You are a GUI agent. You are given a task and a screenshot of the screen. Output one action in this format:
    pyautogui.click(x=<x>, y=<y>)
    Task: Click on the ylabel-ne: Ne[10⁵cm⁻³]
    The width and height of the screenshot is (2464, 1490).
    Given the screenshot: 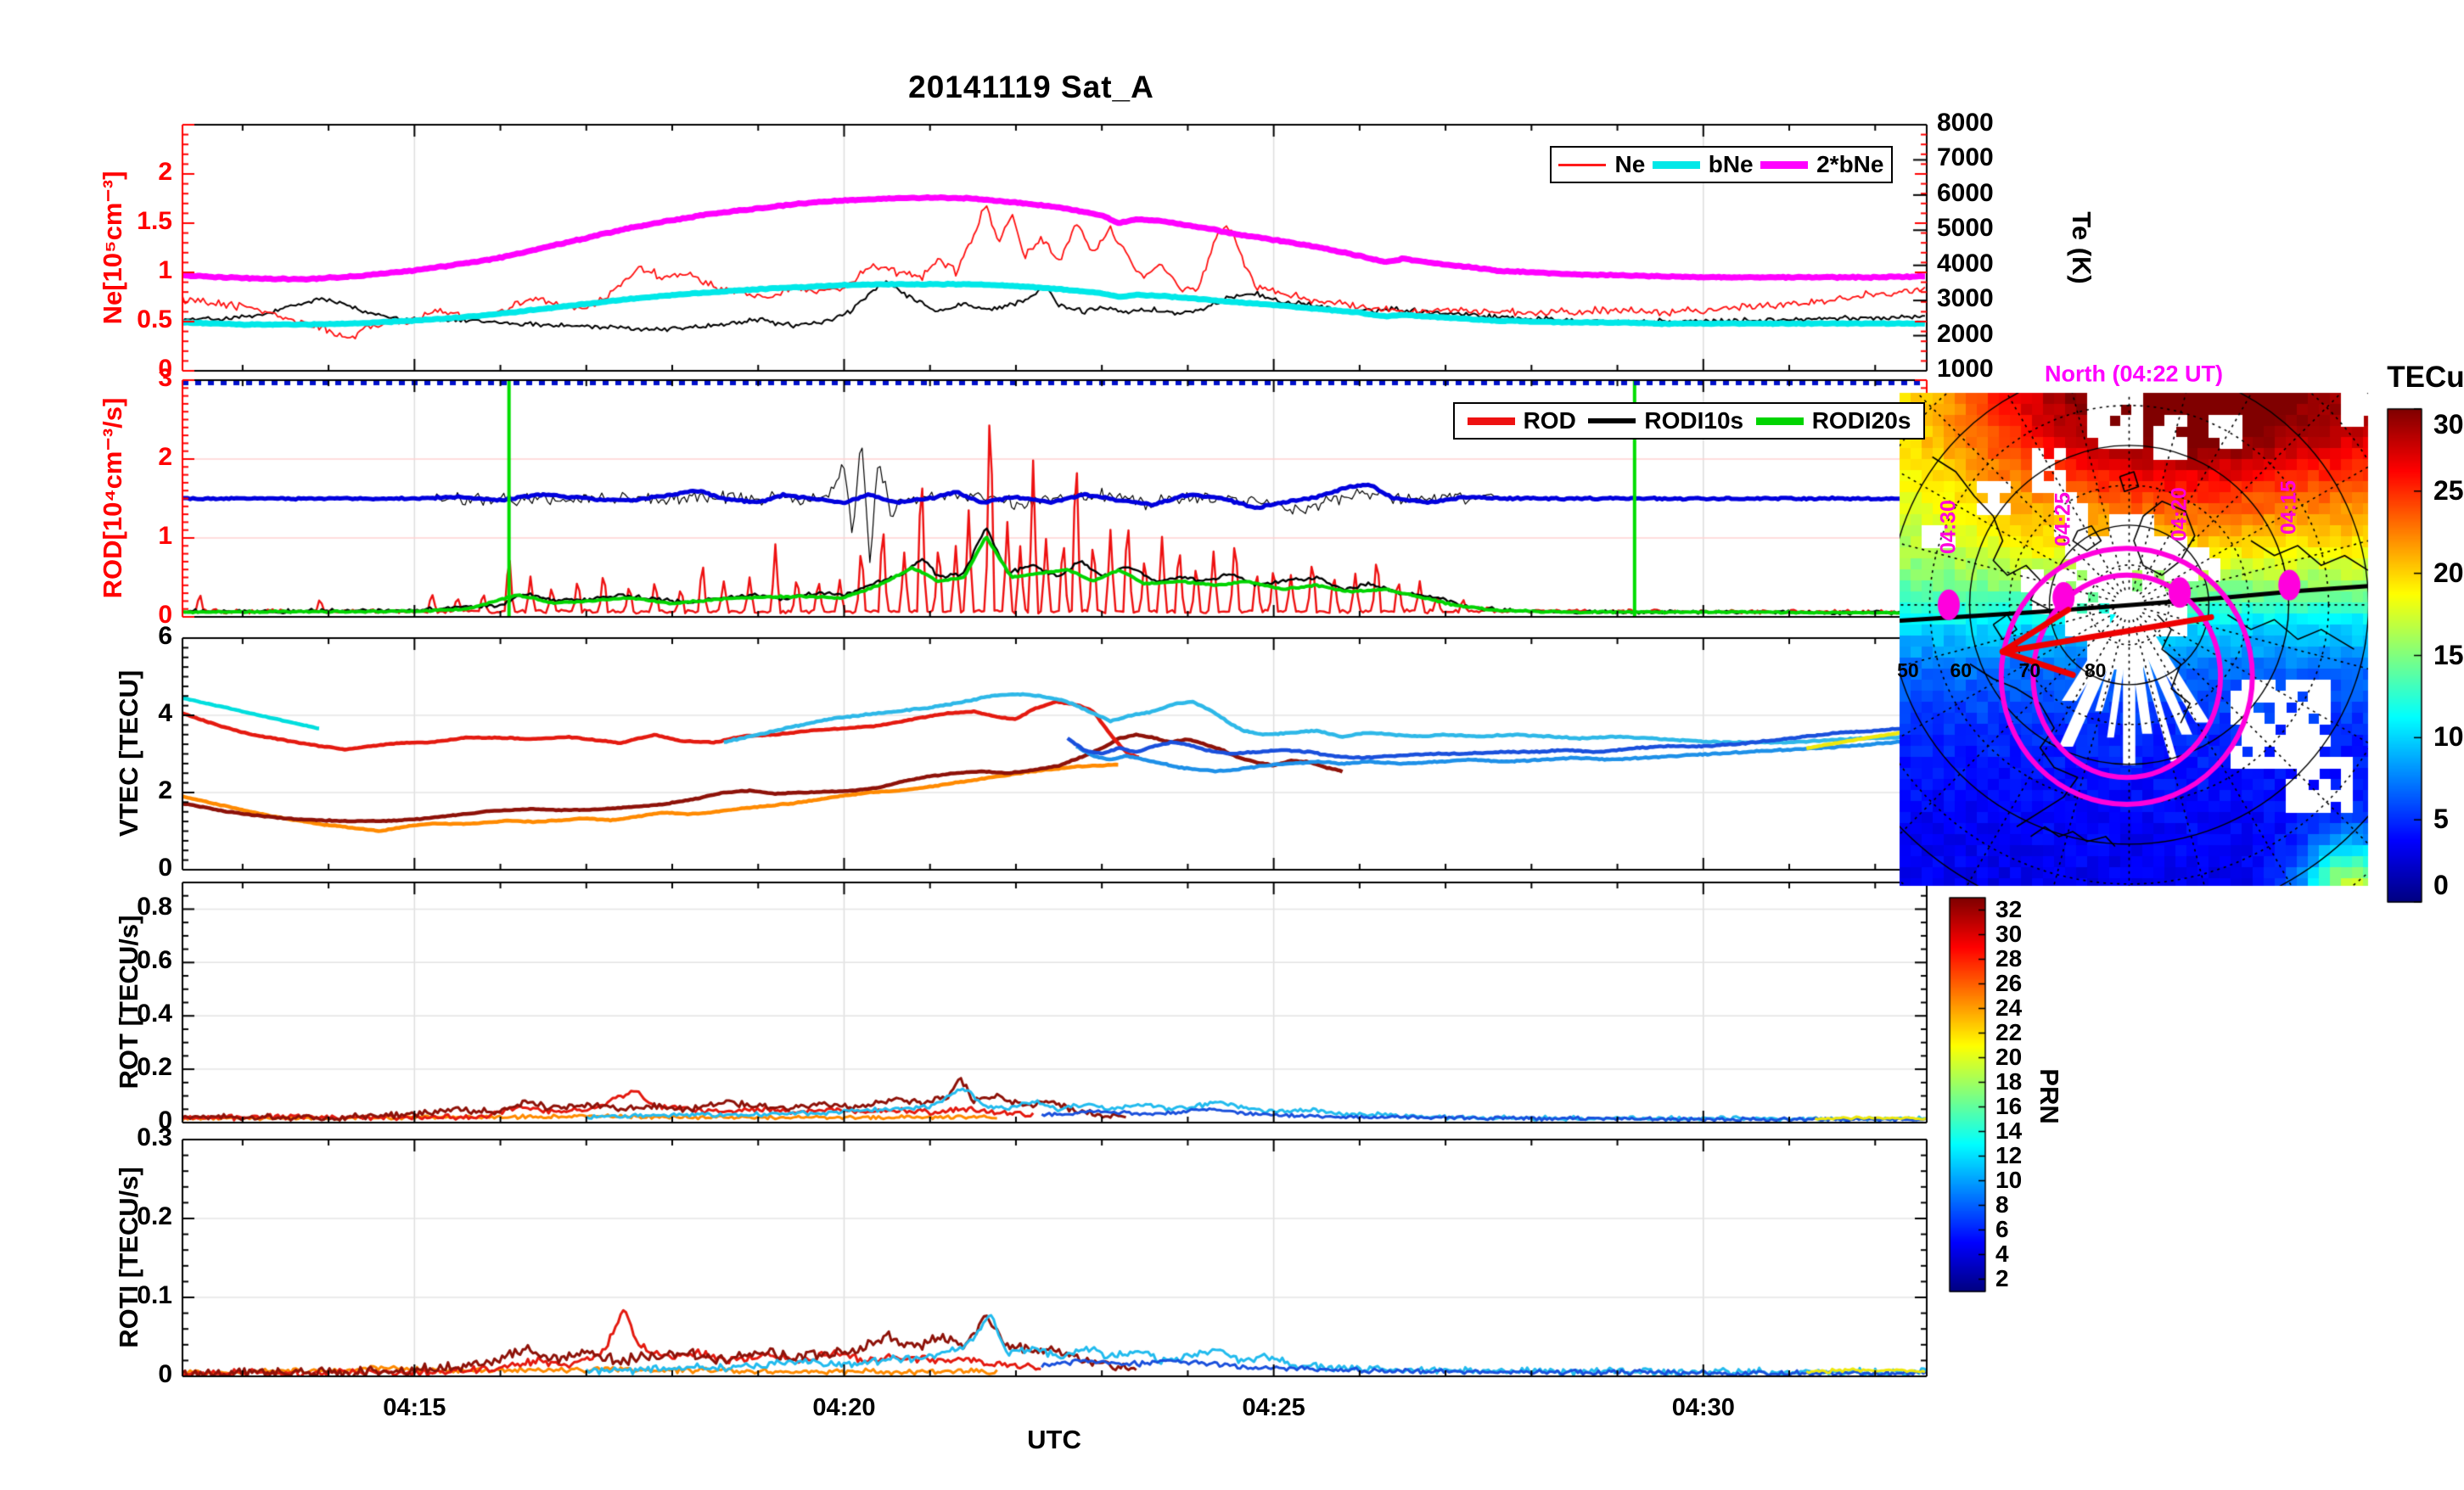 What is the action you would take?
    pyautogui.click(x=112, y=248)
    